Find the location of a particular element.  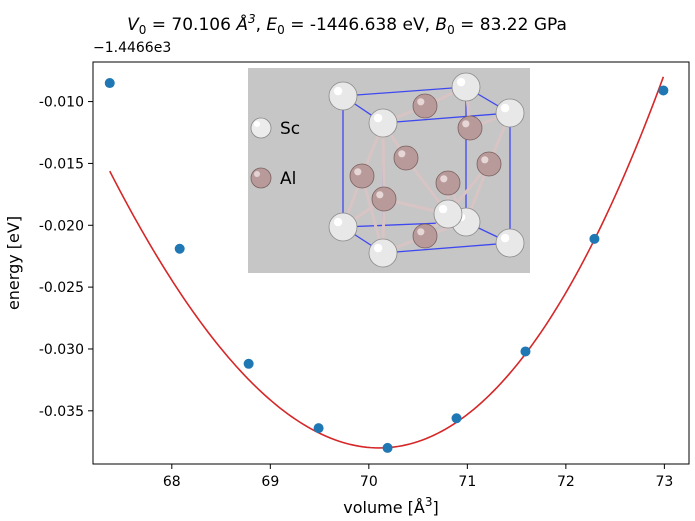

al-atom-3-highlight is located at coordinates (402, 154).